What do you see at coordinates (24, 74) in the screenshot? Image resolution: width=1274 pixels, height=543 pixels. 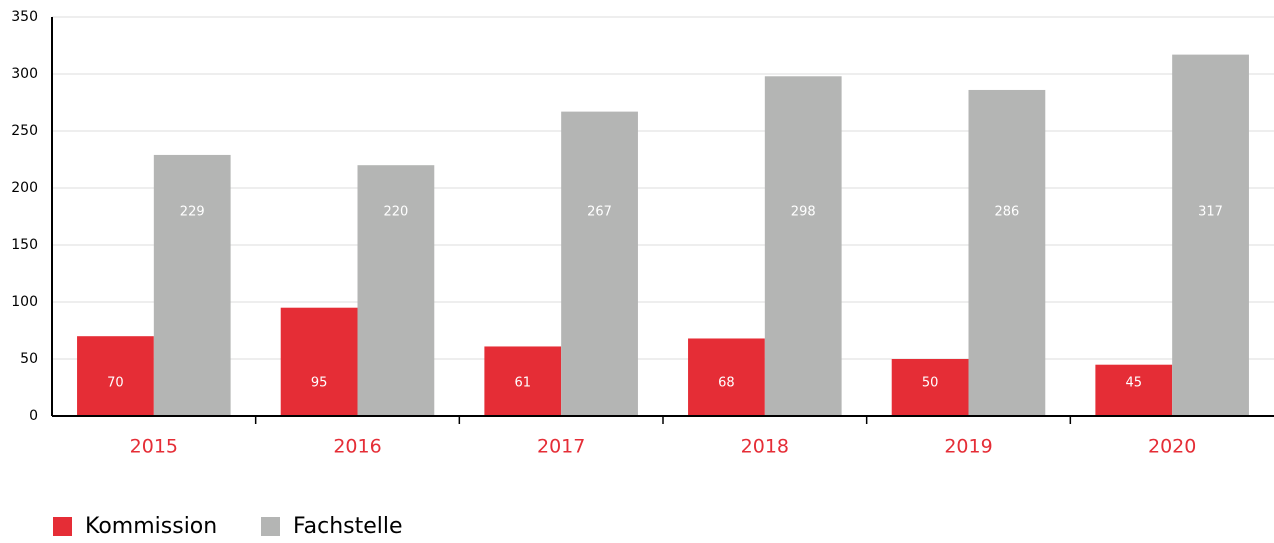 I see `y-tick-label: 300` at bounding box center [24, 74].